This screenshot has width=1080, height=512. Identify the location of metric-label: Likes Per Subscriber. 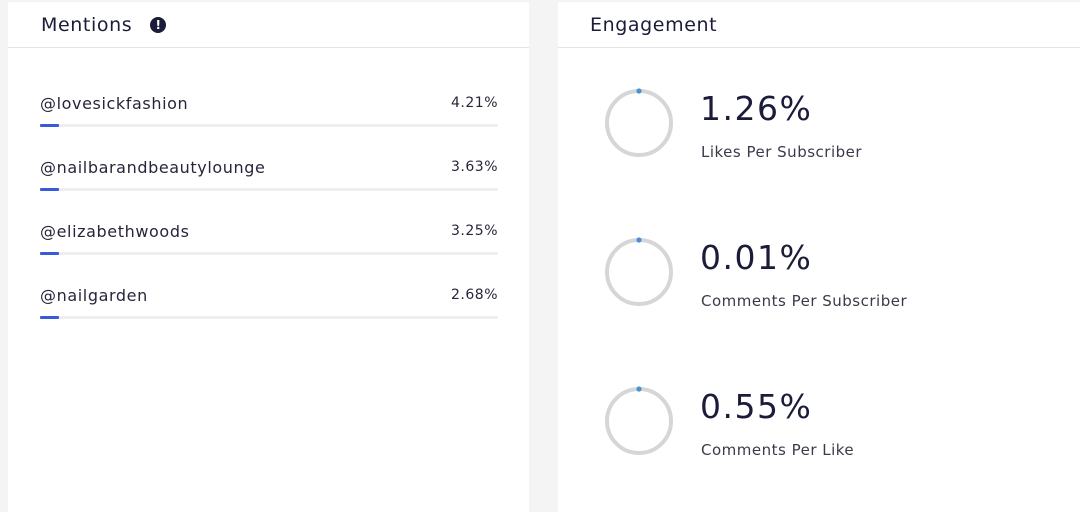
(782, 152).